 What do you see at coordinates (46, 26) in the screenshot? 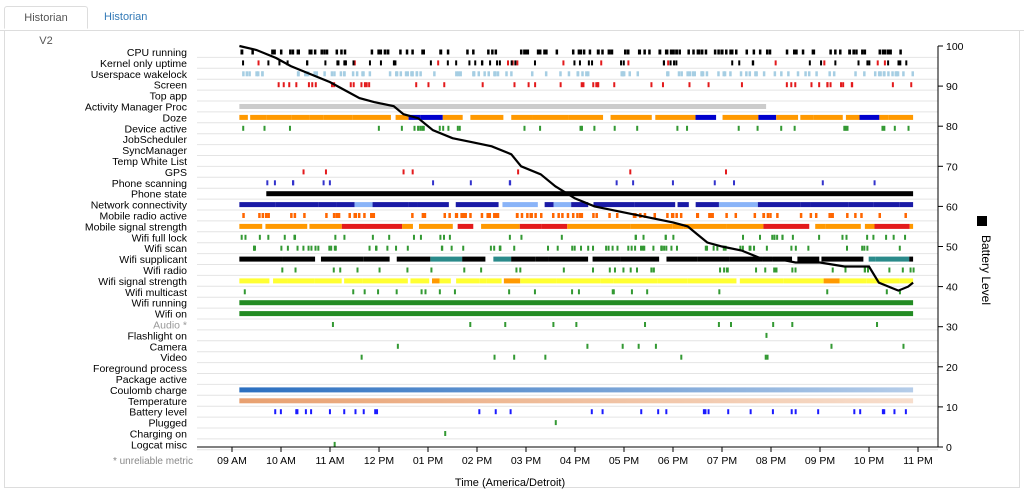
I see `tab-historian-v2: Historian V2` at bounding box center [46, 26].